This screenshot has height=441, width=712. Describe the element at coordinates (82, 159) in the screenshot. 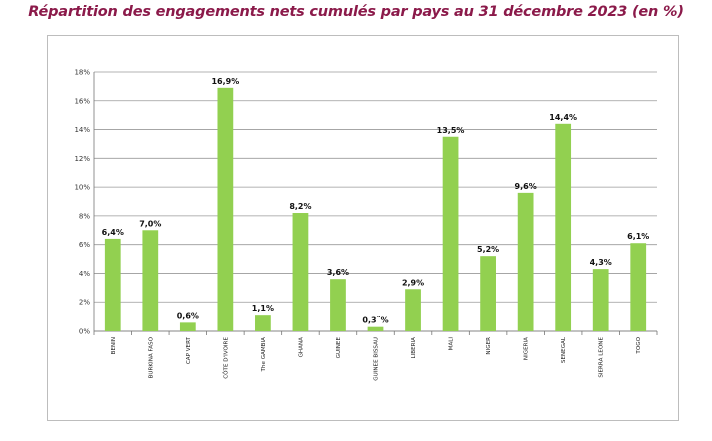

I see `y-tick-label: 12%` at that location.